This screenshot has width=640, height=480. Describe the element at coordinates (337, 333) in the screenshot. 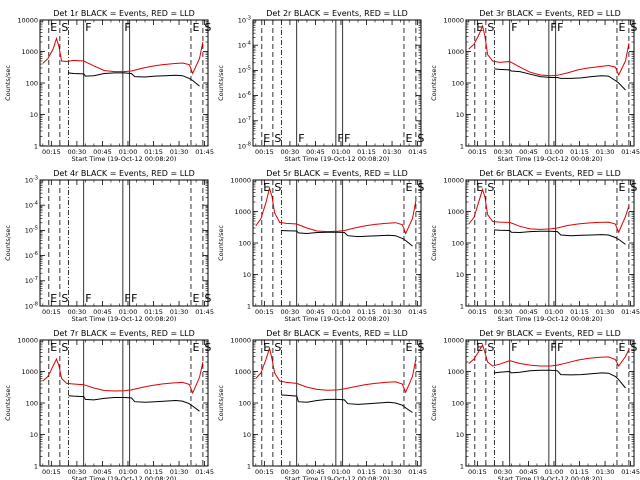

I see `panel-title: Det 8r BLACK = Events, RED = LLD` at that location.